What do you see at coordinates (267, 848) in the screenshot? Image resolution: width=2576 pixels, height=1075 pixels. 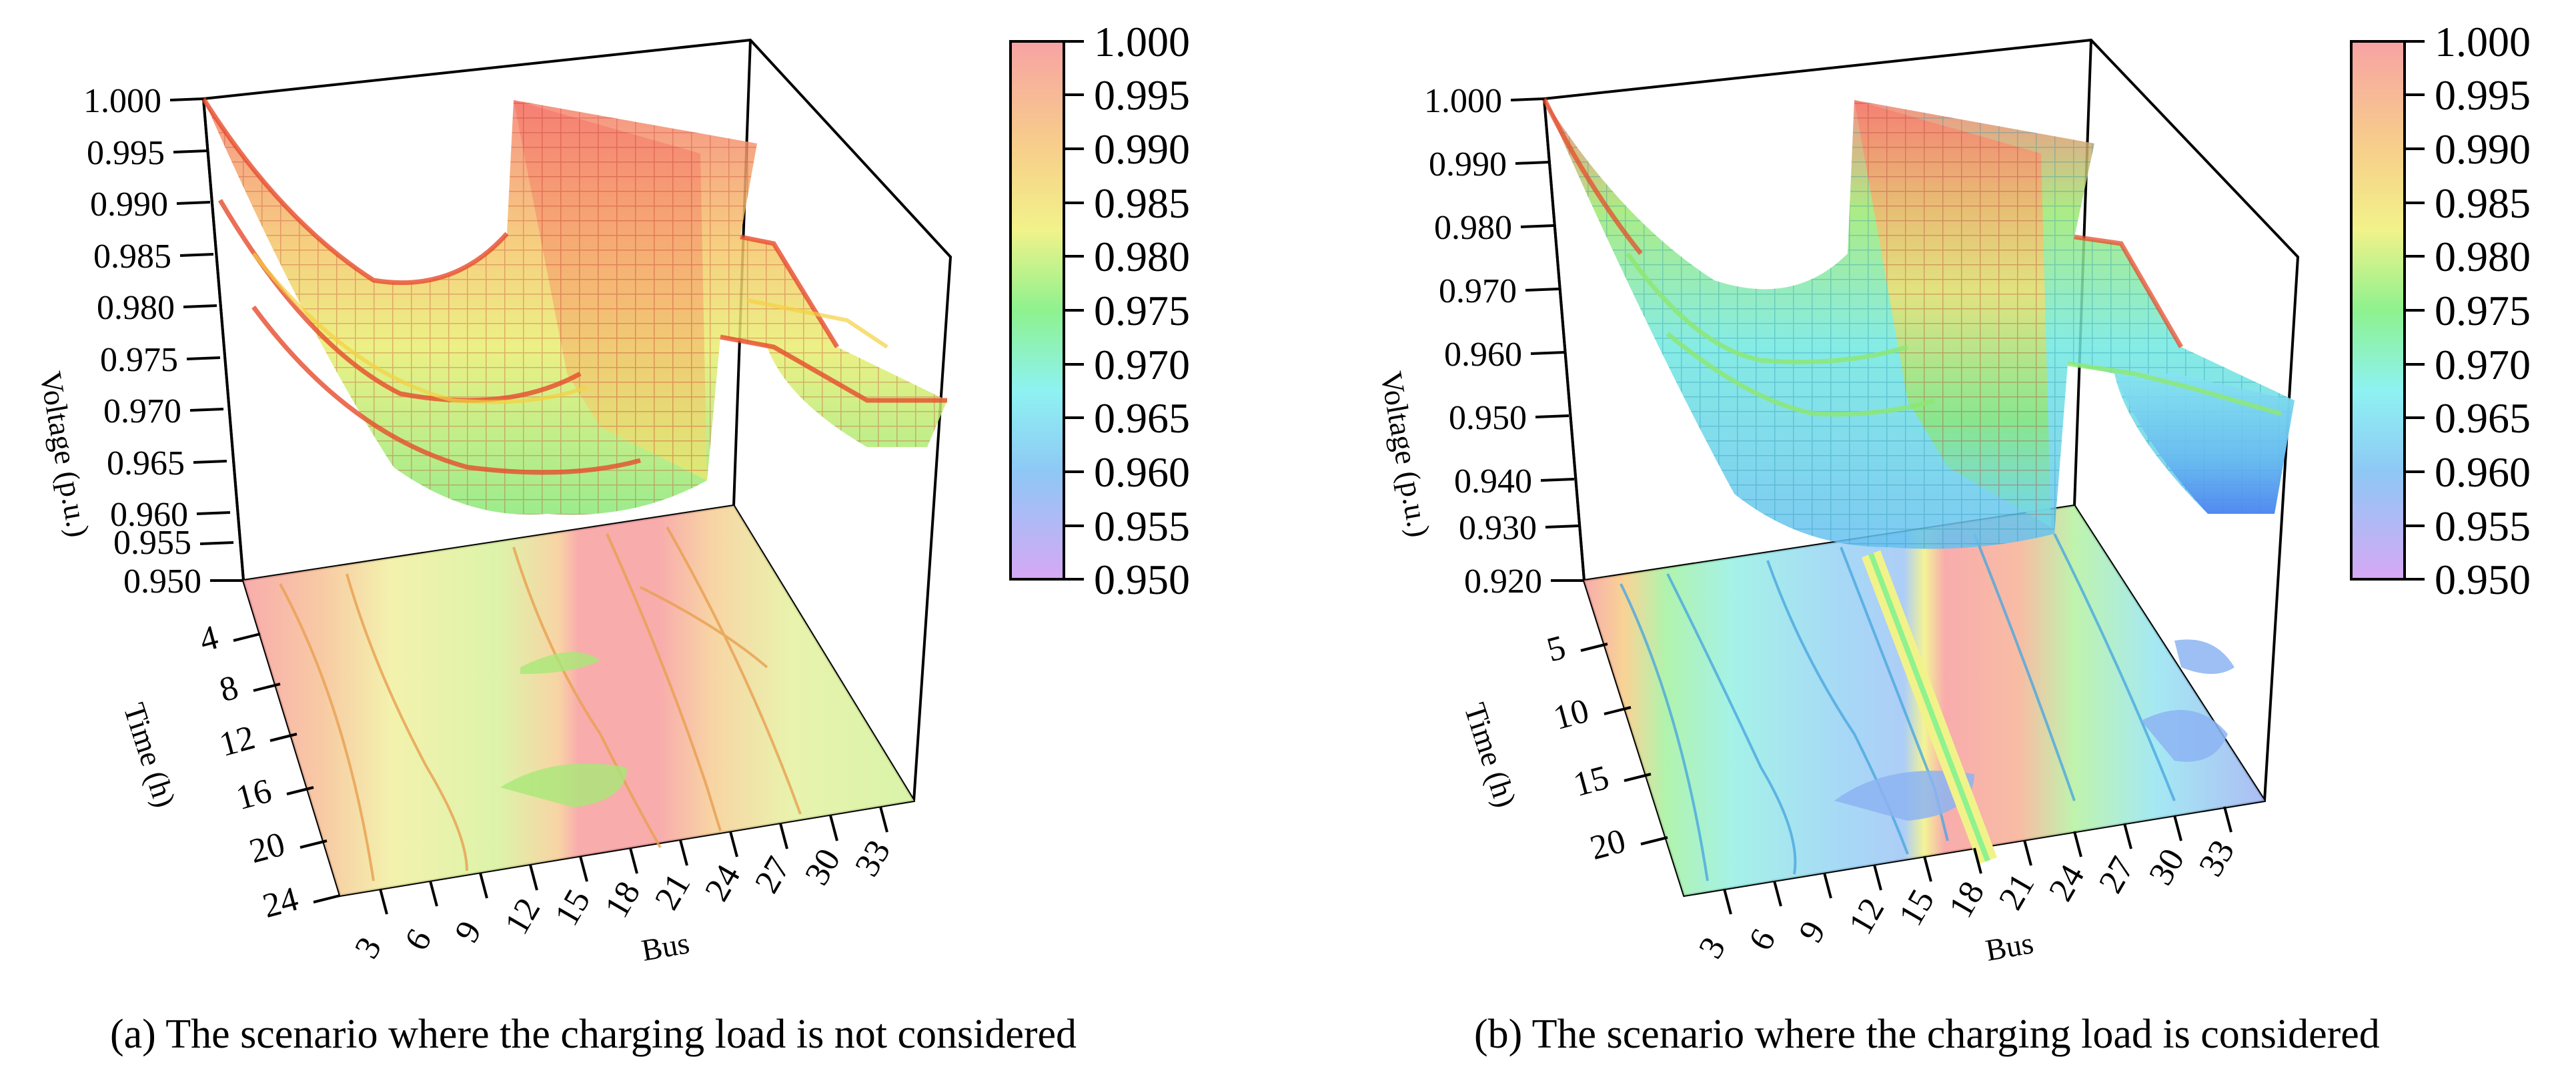 I see `panel-a-time-tick: 20` at bounding box center [267, 848].